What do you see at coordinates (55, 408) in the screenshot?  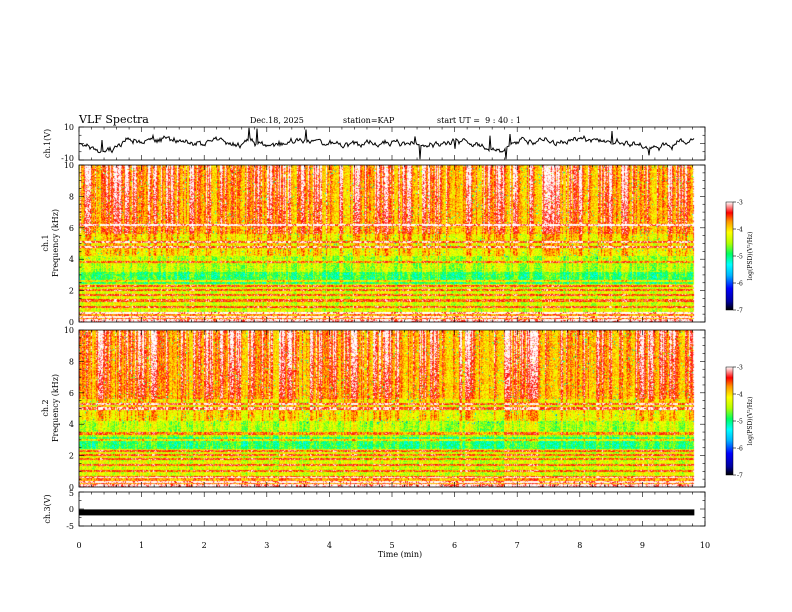 I see `ch2-spectrogram-ylabel: Frequency (kHz)` at bounding box center [55, 408].